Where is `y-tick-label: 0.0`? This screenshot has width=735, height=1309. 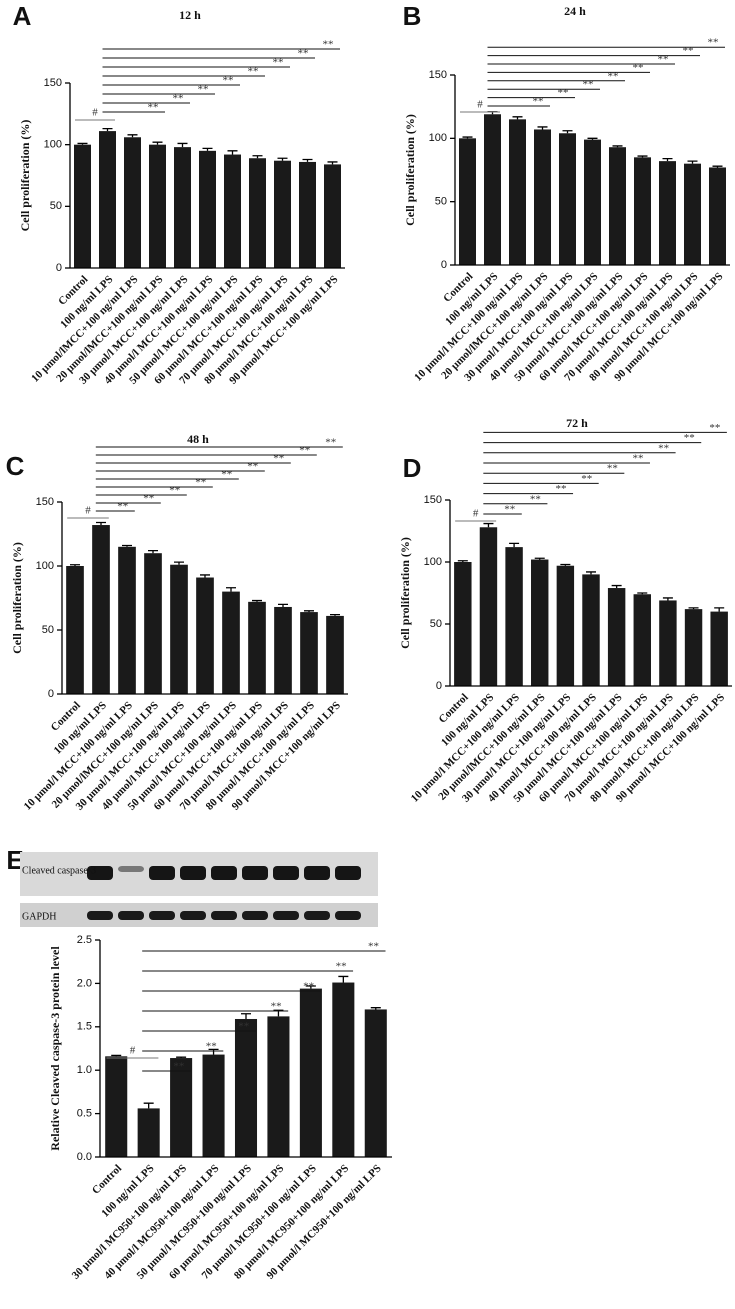 y-tick-label: 0.0 is located at coordinates (84, 1157).